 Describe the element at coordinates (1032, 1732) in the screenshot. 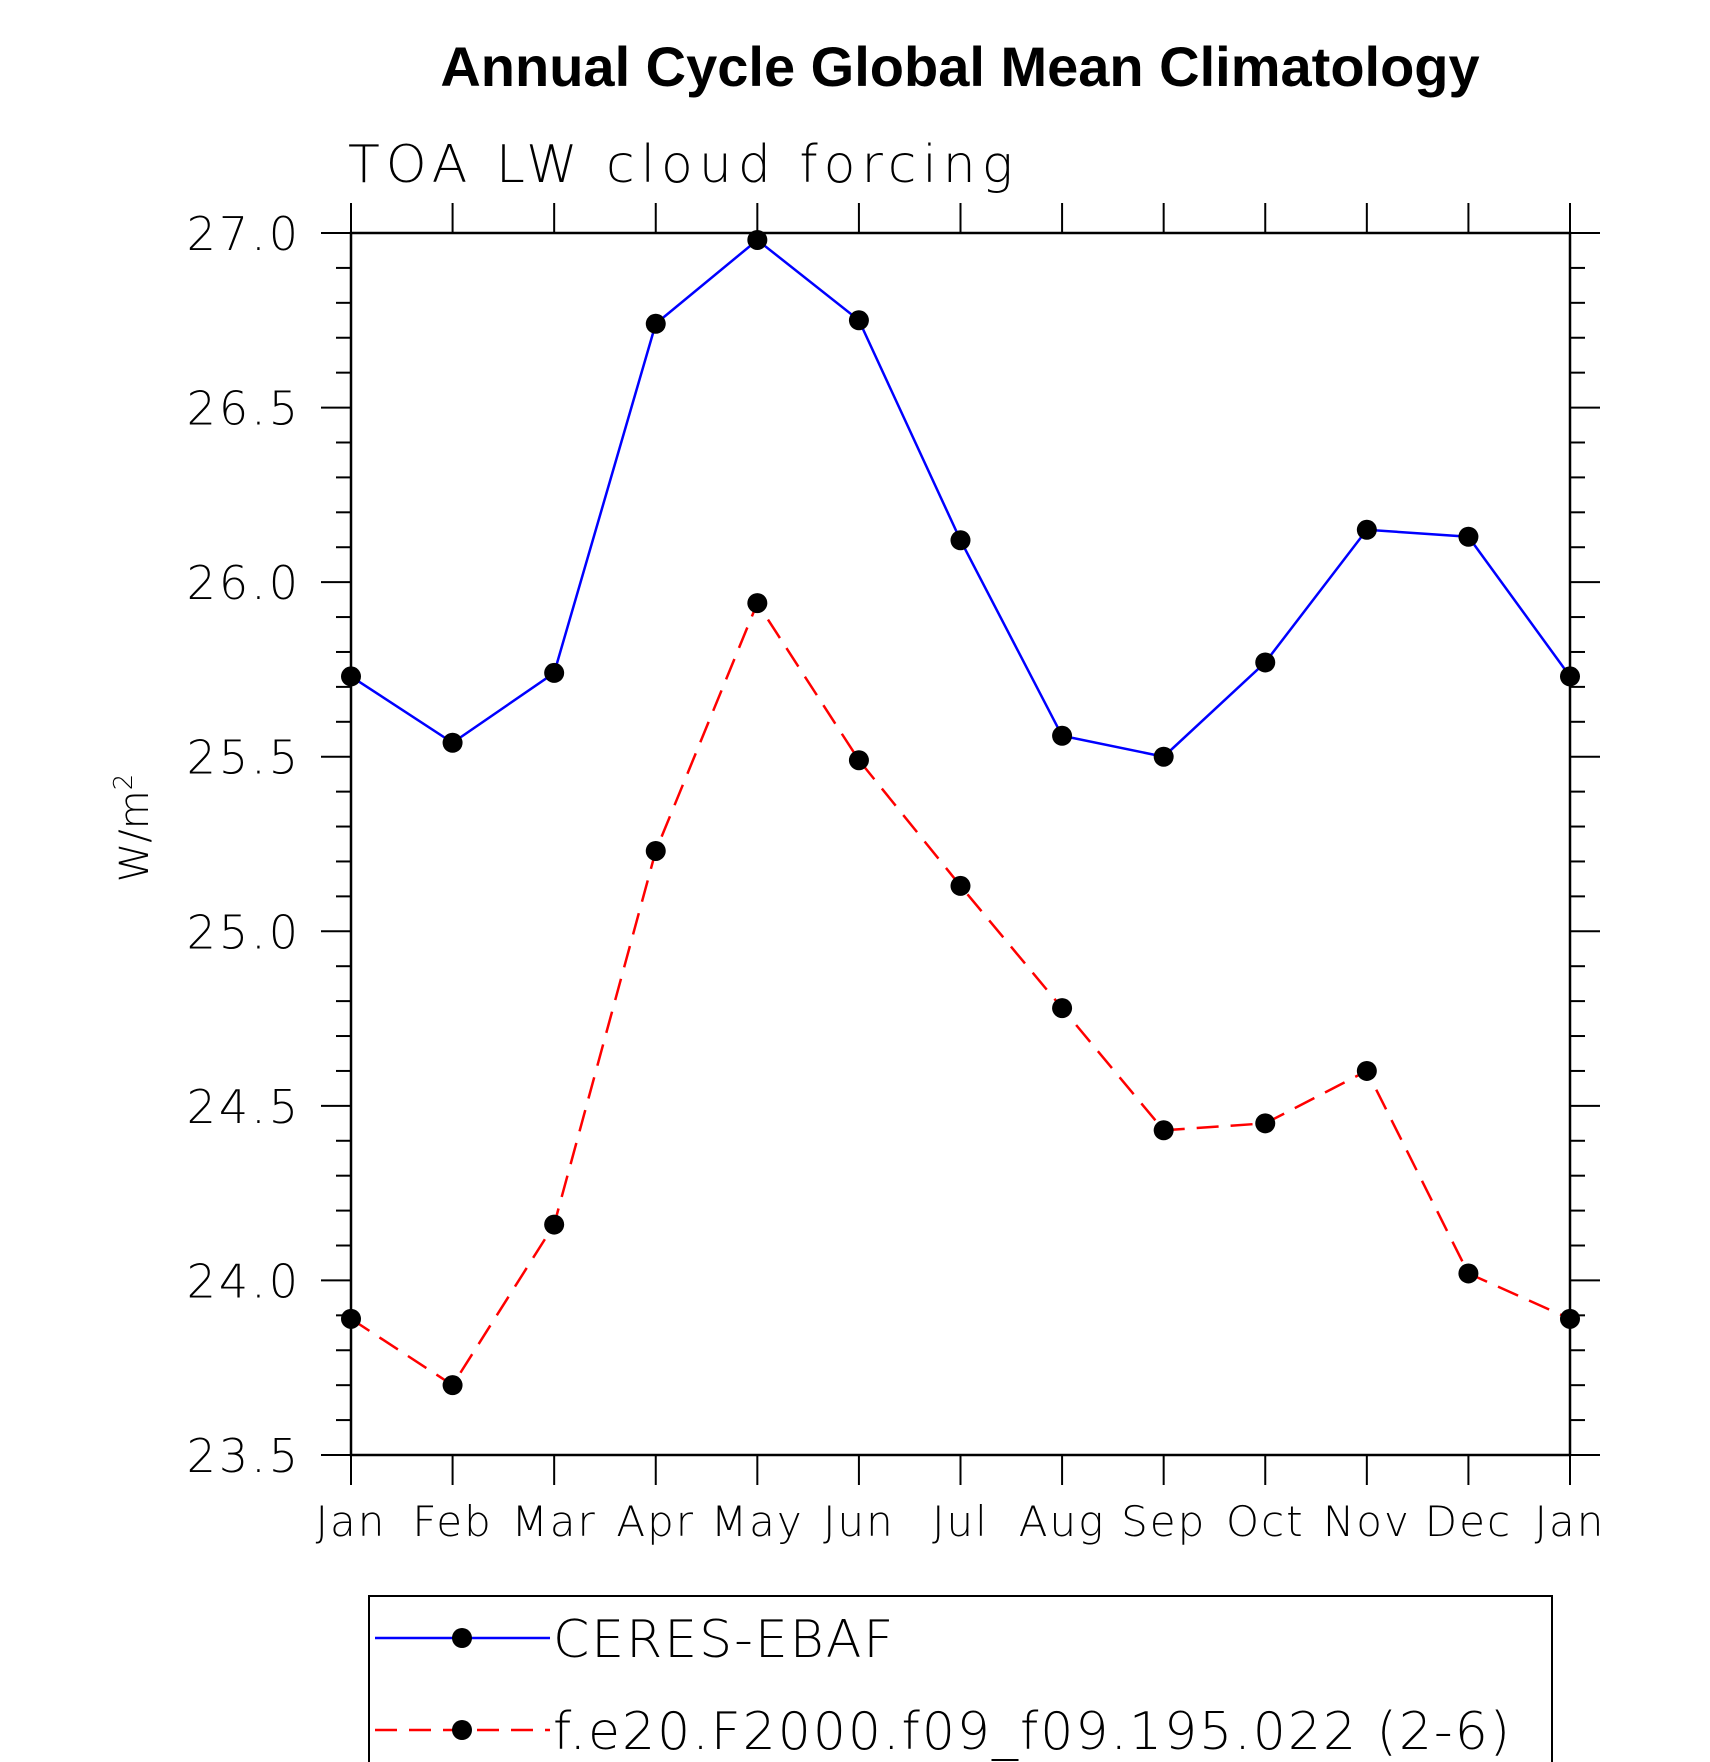

I see `legend-label-2: f.e20.F2000.f09_f09.195.022 (2-6)` at that location.